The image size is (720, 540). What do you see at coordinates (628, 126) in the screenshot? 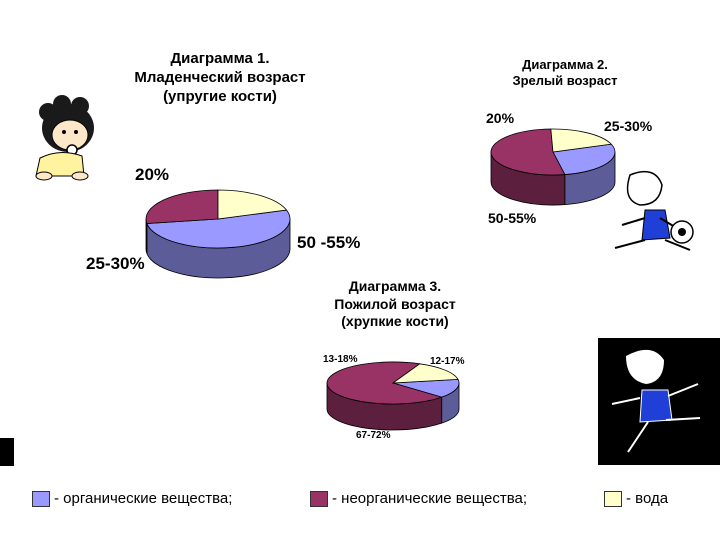
I see `chart-2-label-organic: 25-30%` at bounding box center [628, 126].